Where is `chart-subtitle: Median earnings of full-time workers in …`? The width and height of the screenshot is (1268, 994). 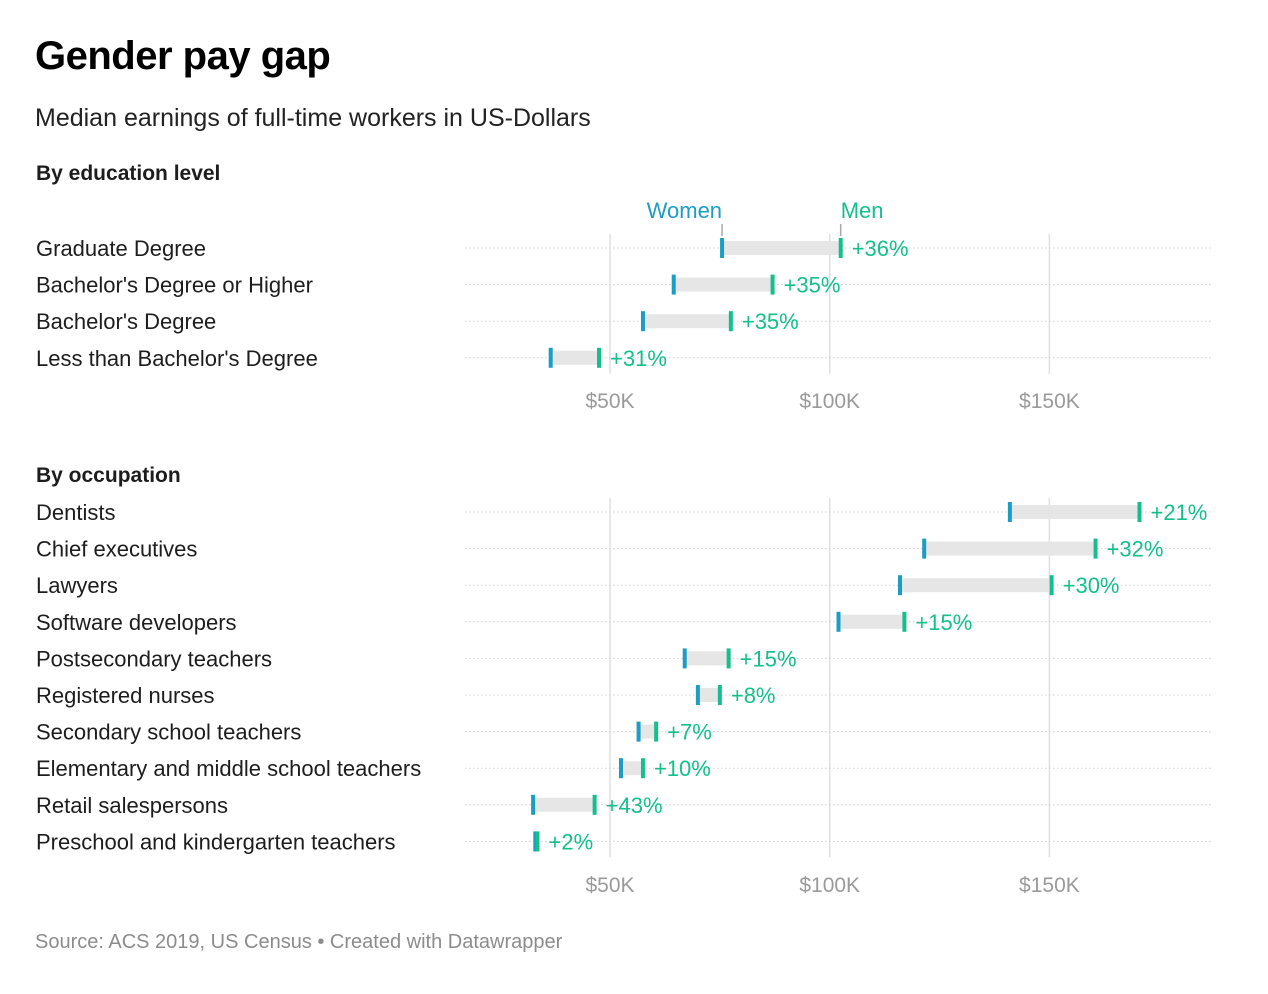
chart-subtitle: Median earnings of full-time workers in … is located at coordinates (313, 118).